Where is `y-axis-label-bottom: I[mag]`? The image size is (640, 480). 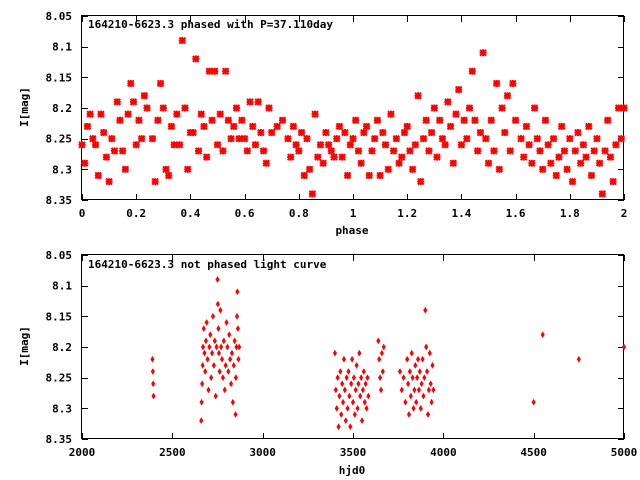
y-axis-label-bottom: I[mag] is located at coordinates (24, 346).